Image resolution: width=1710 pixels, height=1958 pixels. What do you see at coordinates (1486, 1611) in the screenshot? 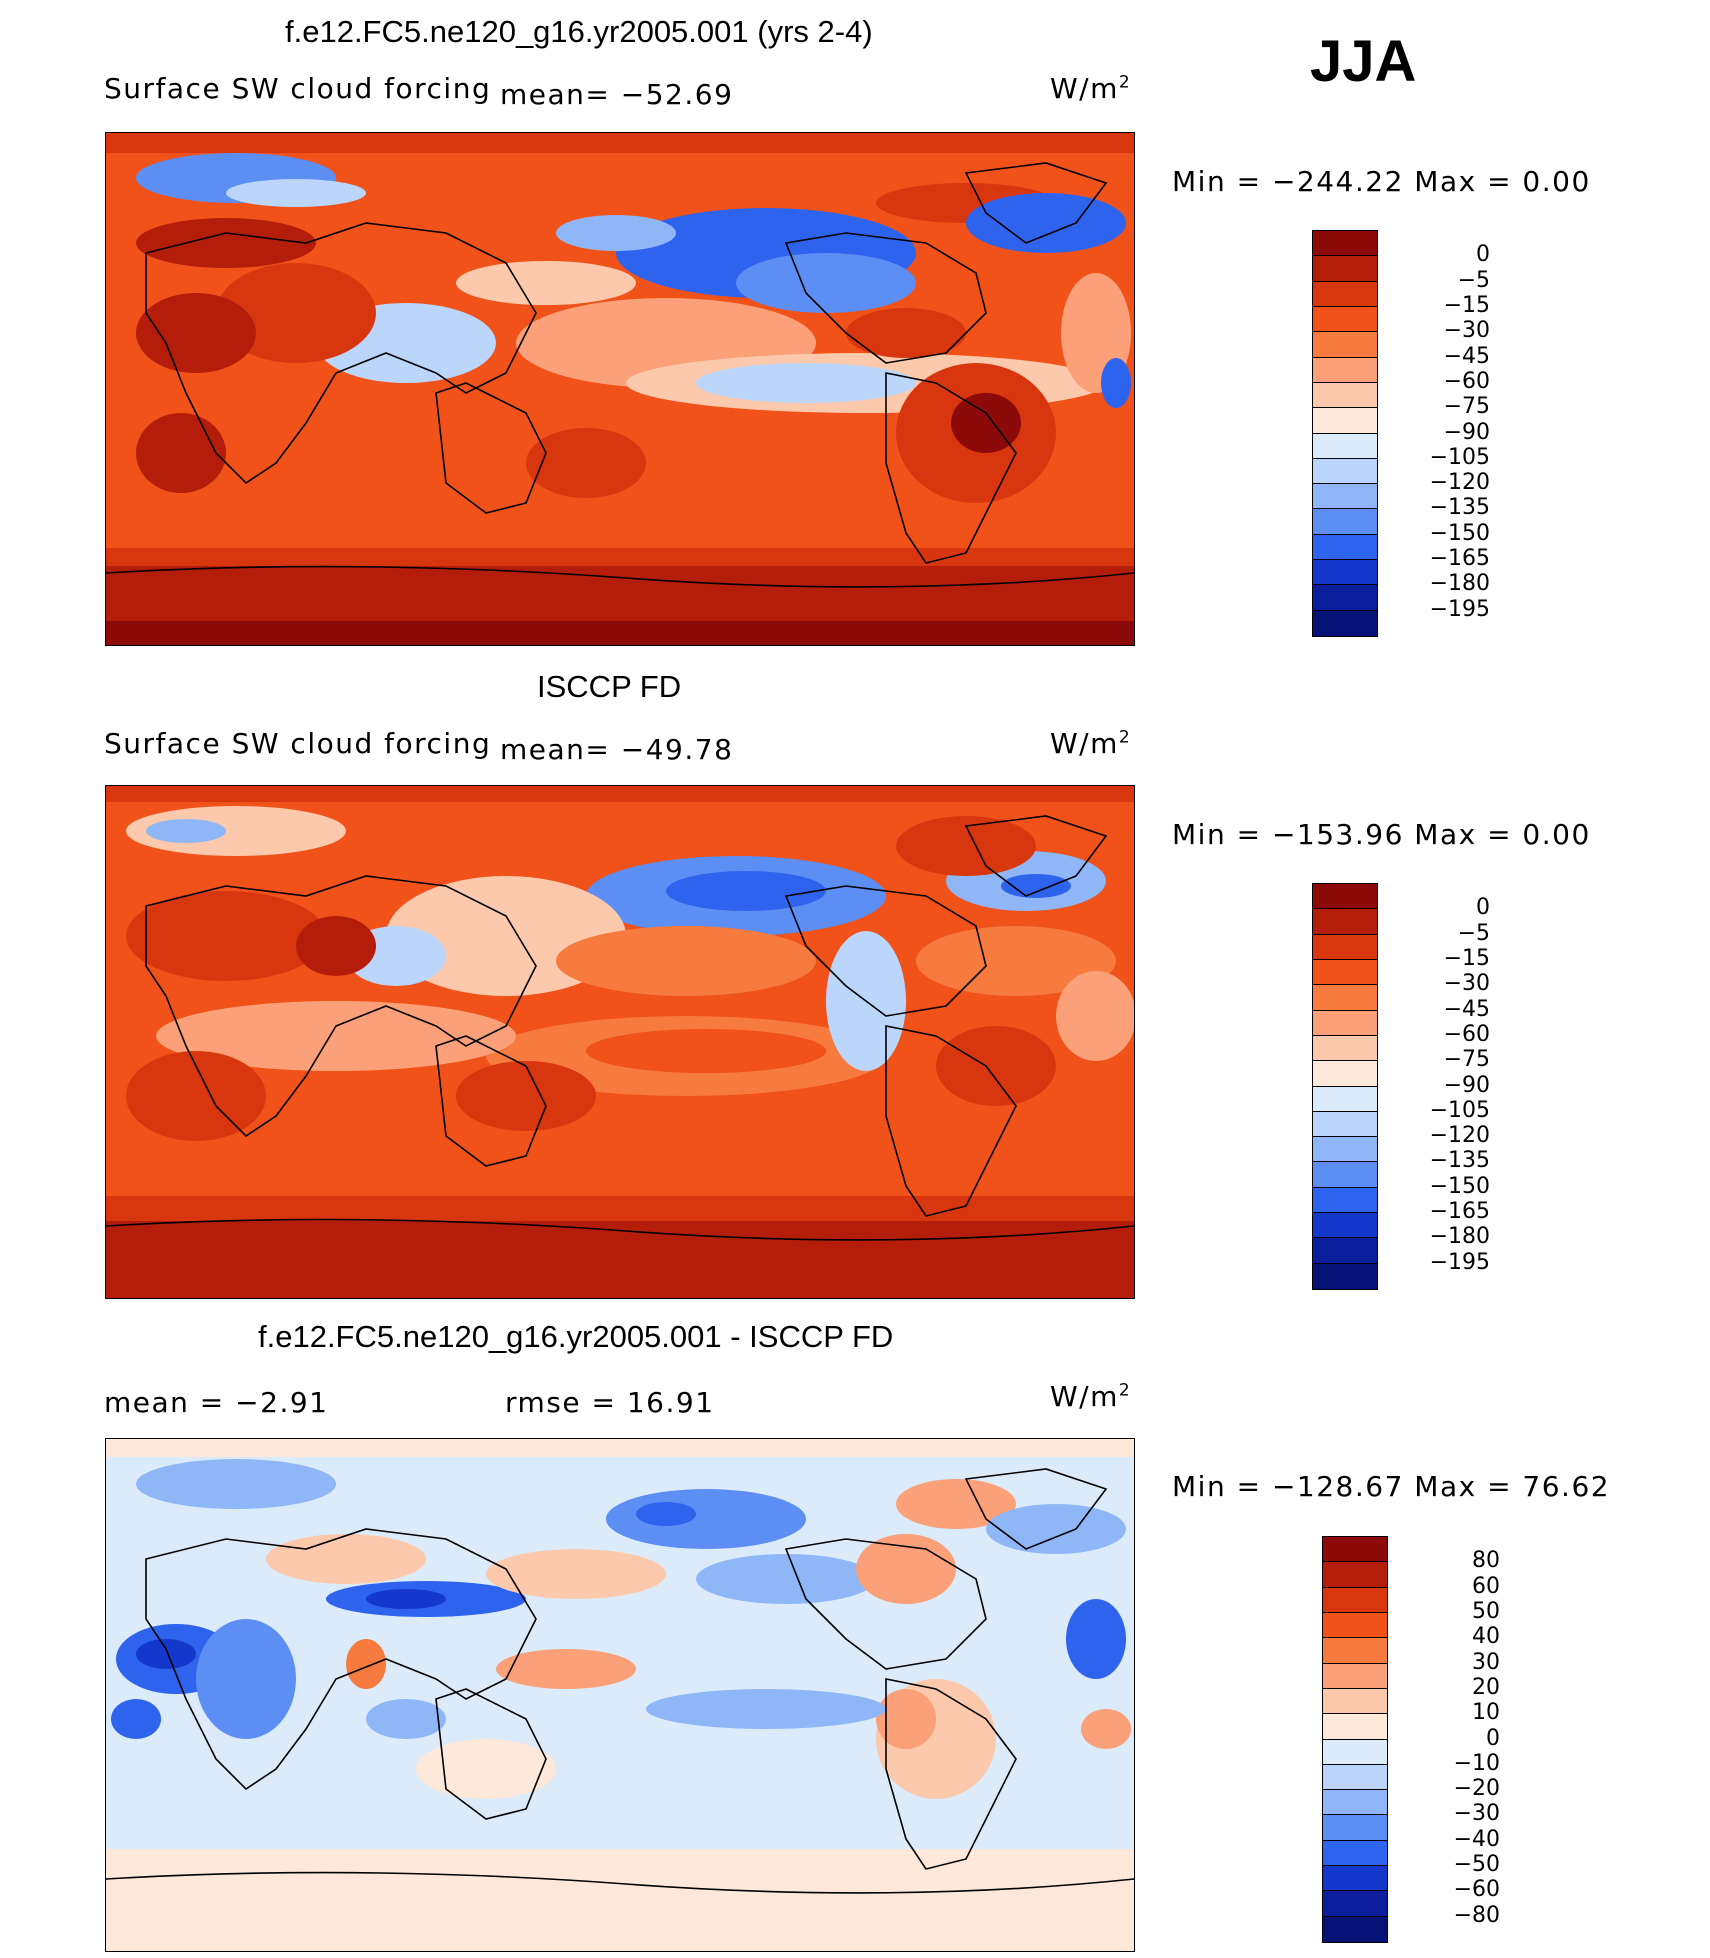
I see `colorbar-level-label: 50` at bounding box center [1486, 1611].